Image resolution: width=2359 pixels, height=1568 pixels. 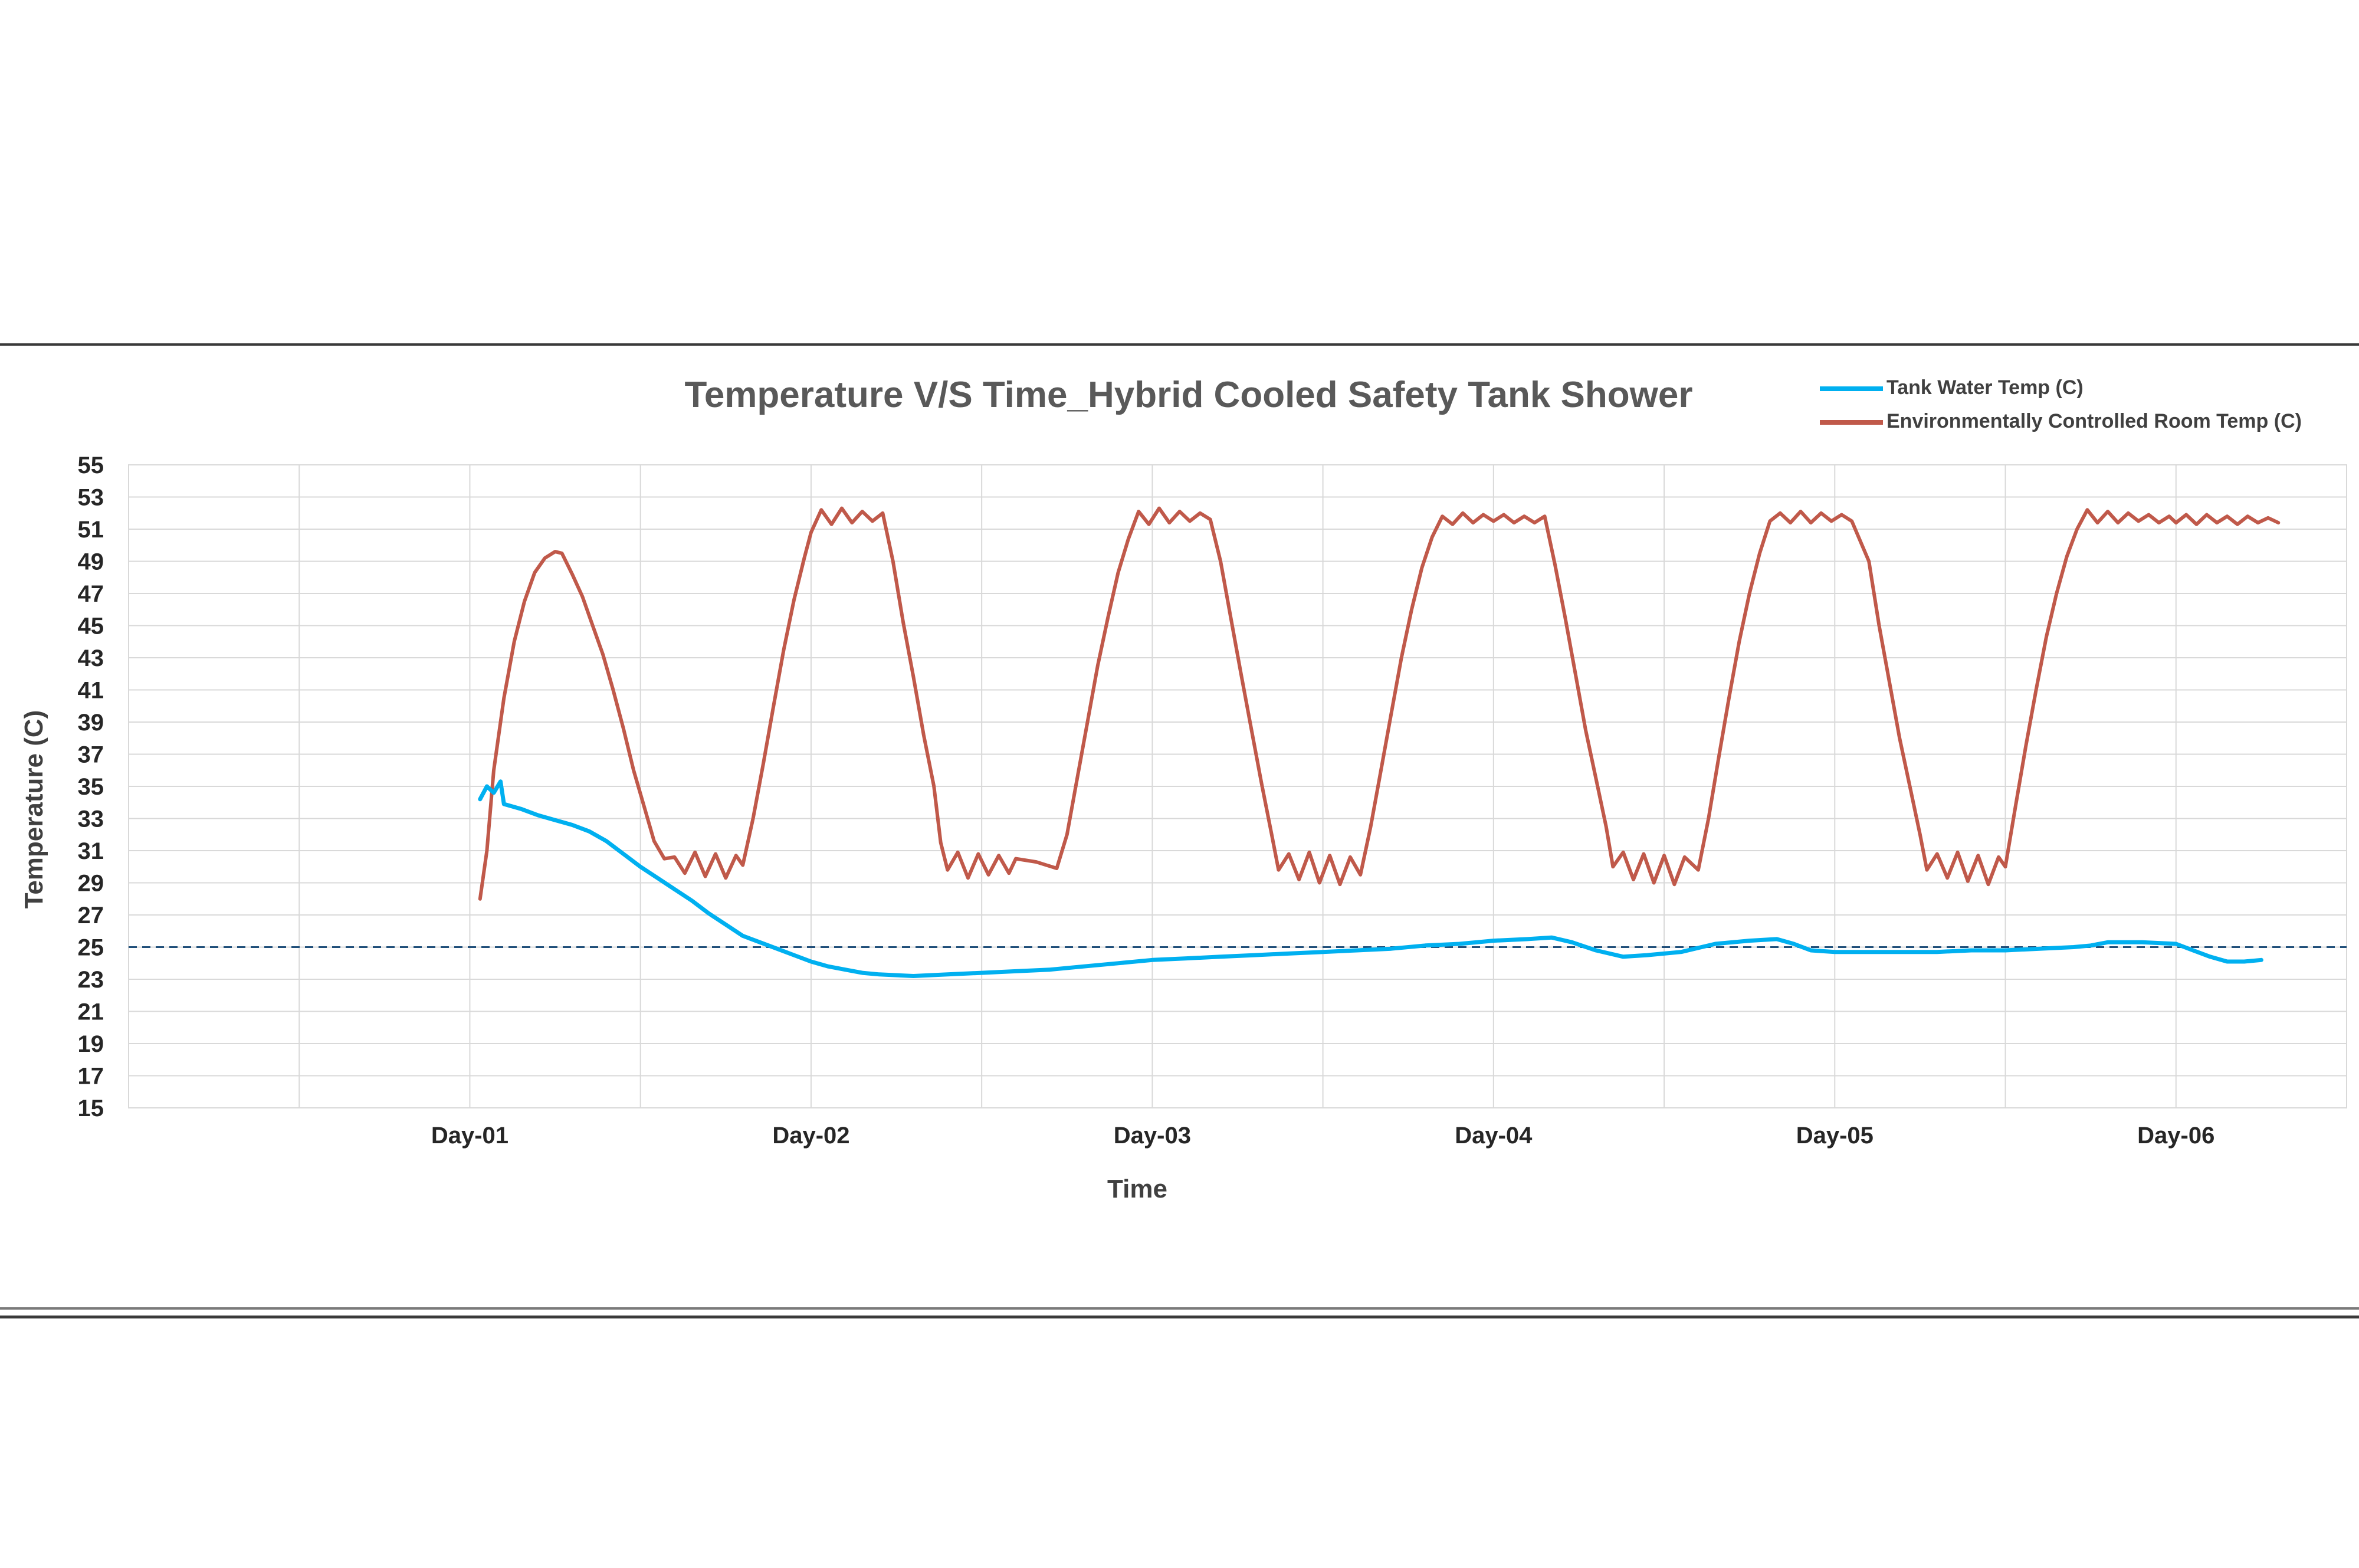 I want to click on y-tick-label: 43, so click(x=91, y=658).